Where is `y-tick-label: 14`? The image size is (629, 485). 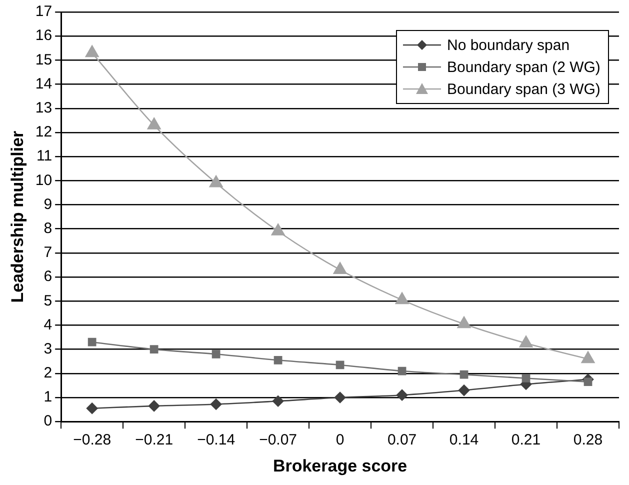 y-tick-label: 14 is located at coordinates (43, 83).